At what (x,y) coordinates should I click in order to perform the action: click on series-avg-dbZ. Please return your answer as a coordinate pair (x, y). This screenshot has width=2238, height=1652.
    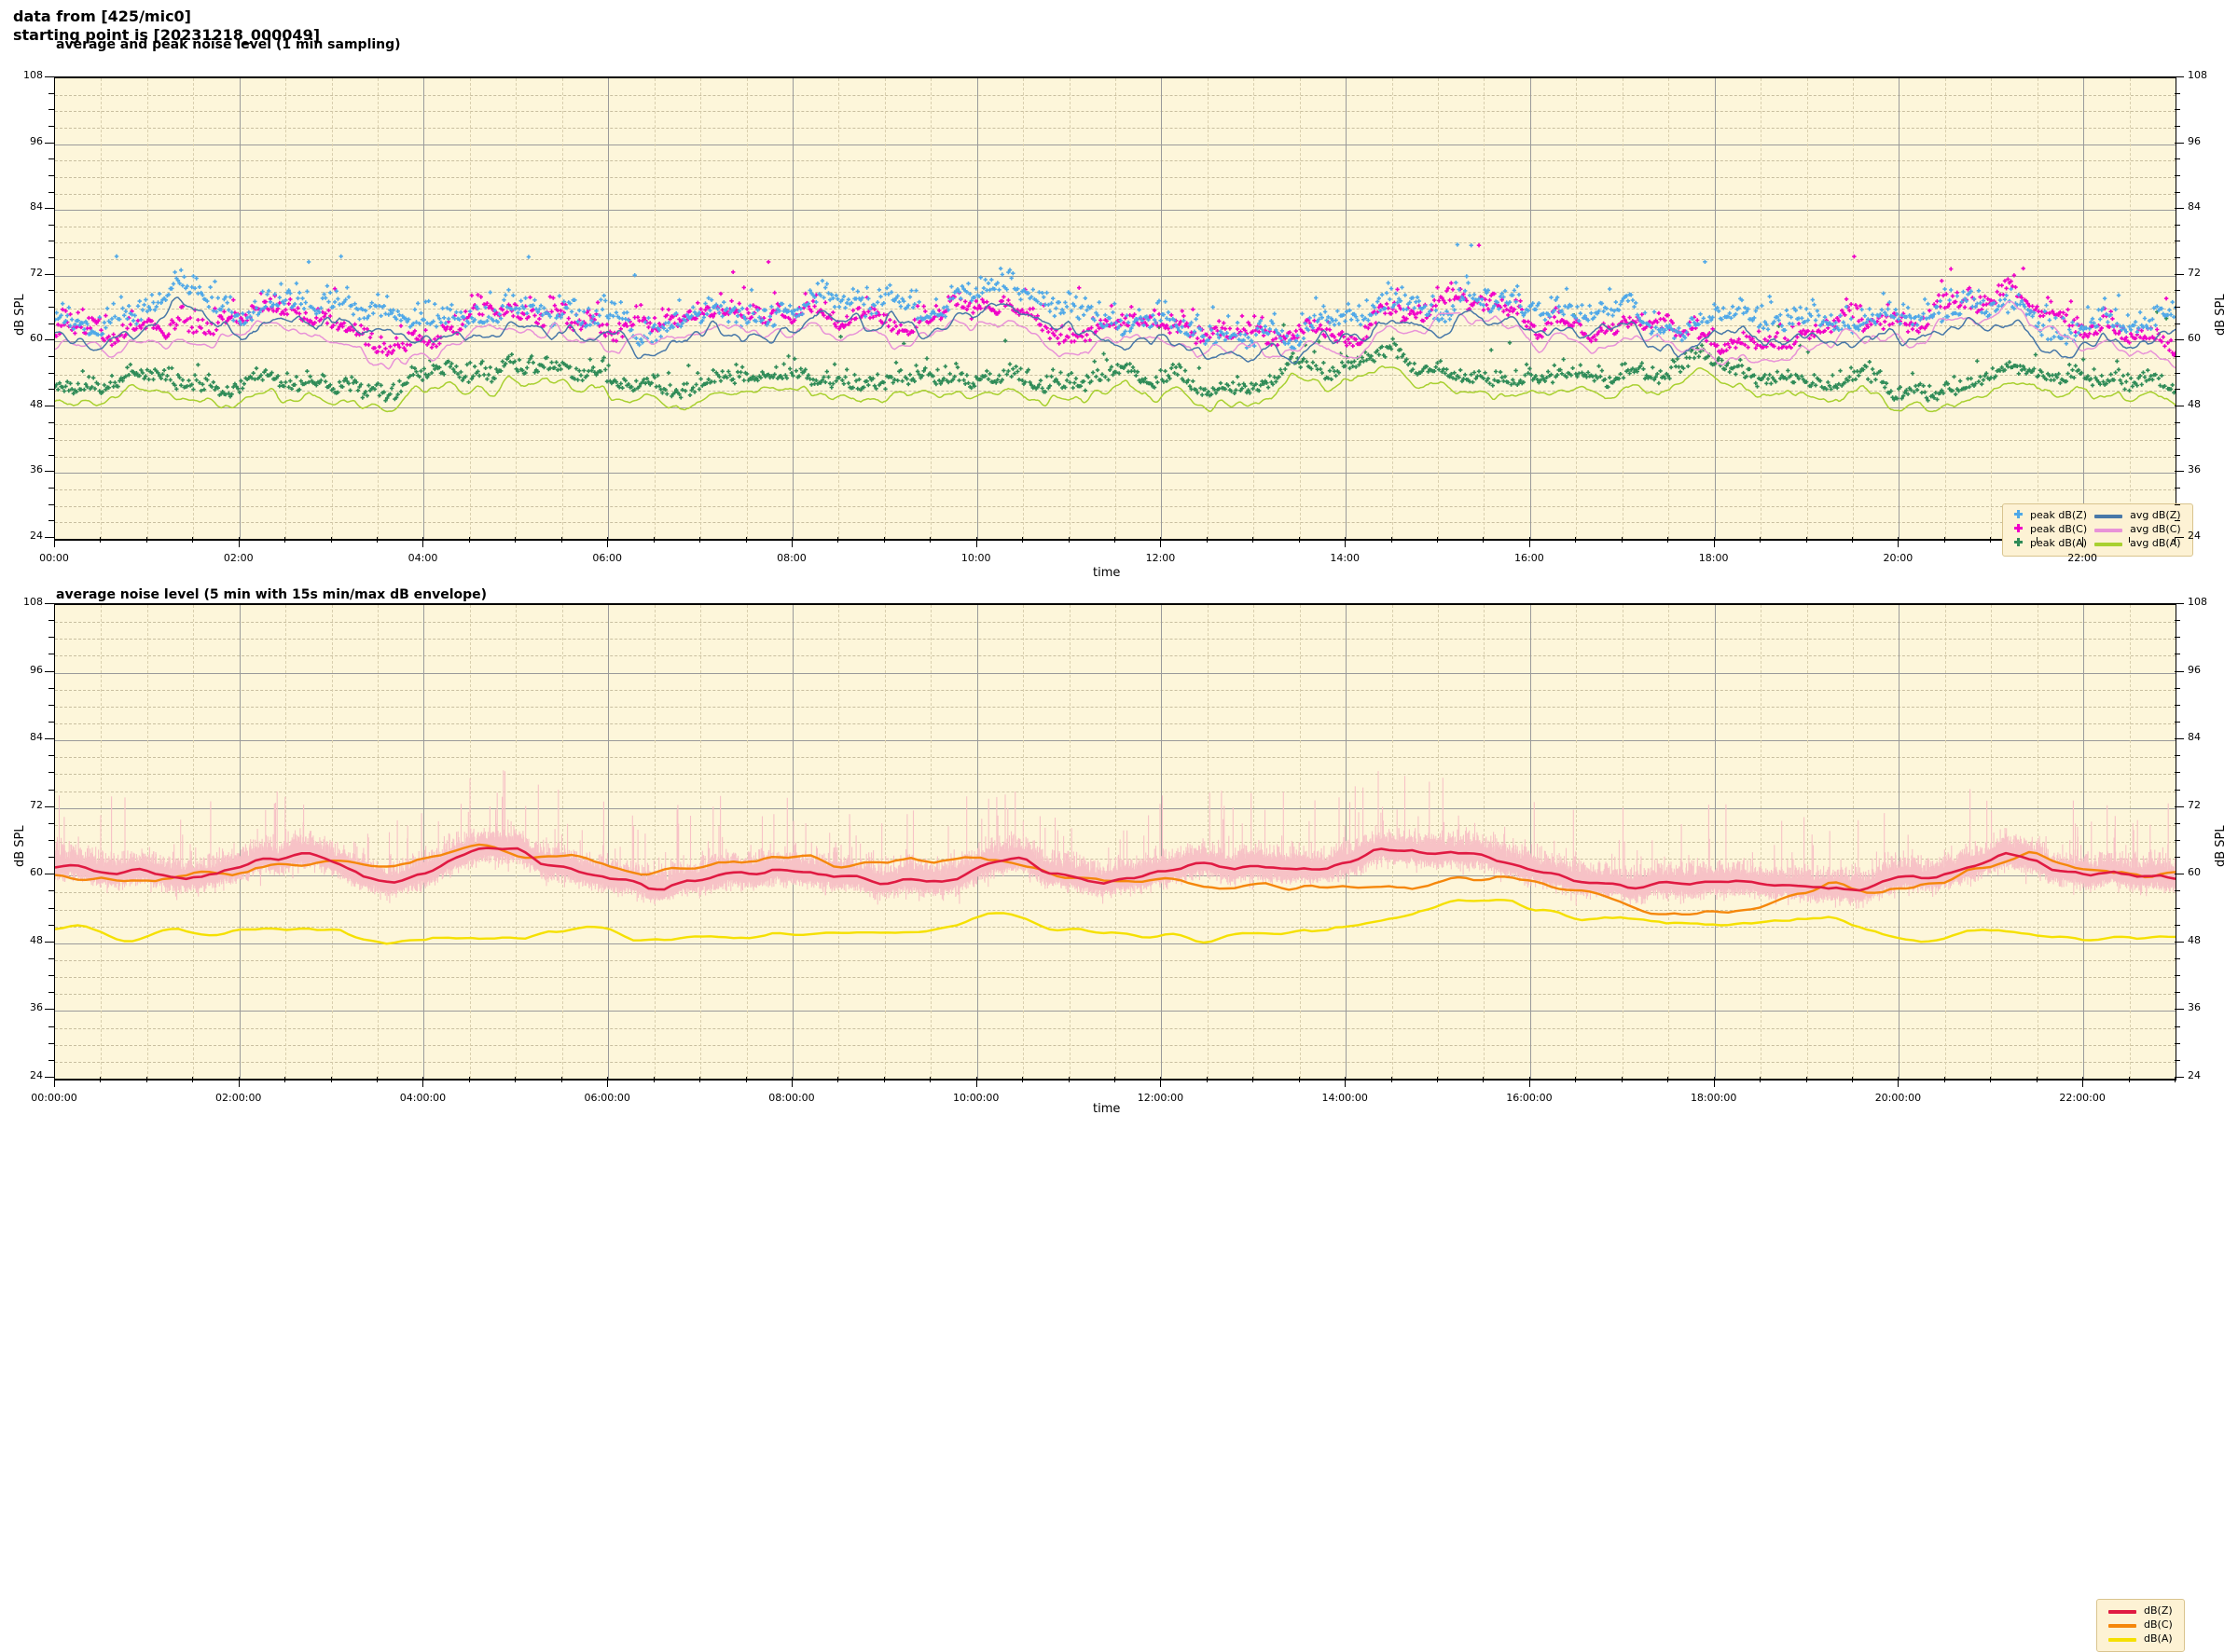
    Looking at the image, I should click on (1115, 330).